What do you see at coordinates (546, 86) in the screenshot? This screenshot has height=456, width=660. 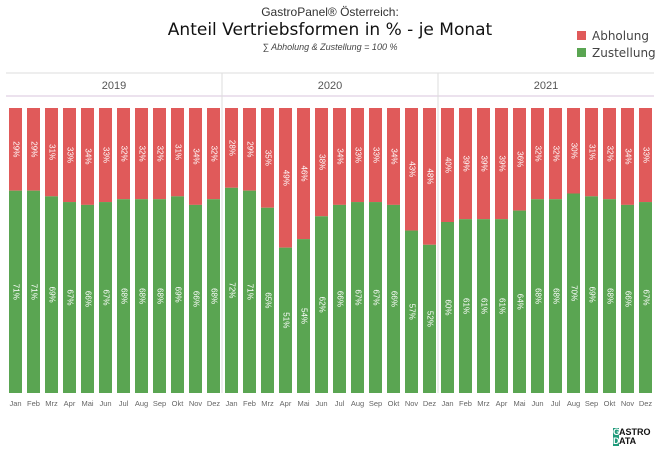 I see `year-label: 2021` at bounding box center [546, 86].